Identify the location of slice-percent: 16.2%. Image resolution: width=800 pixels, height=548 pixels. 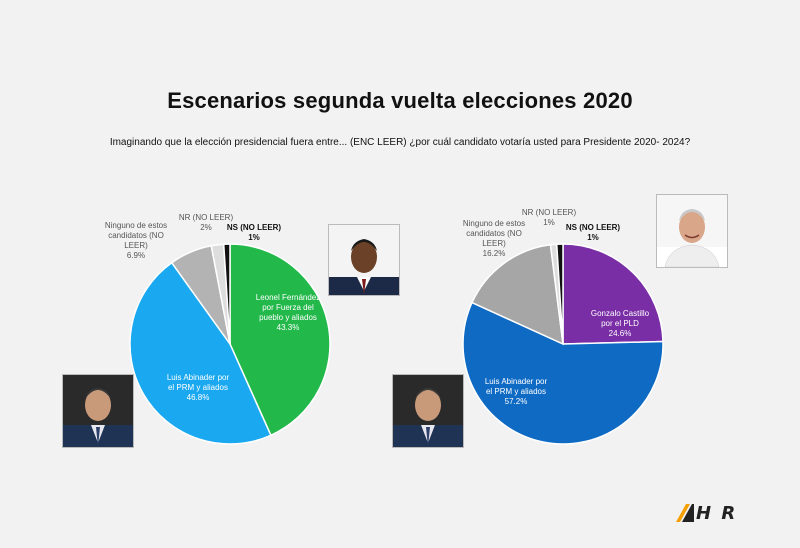
(494, 253).